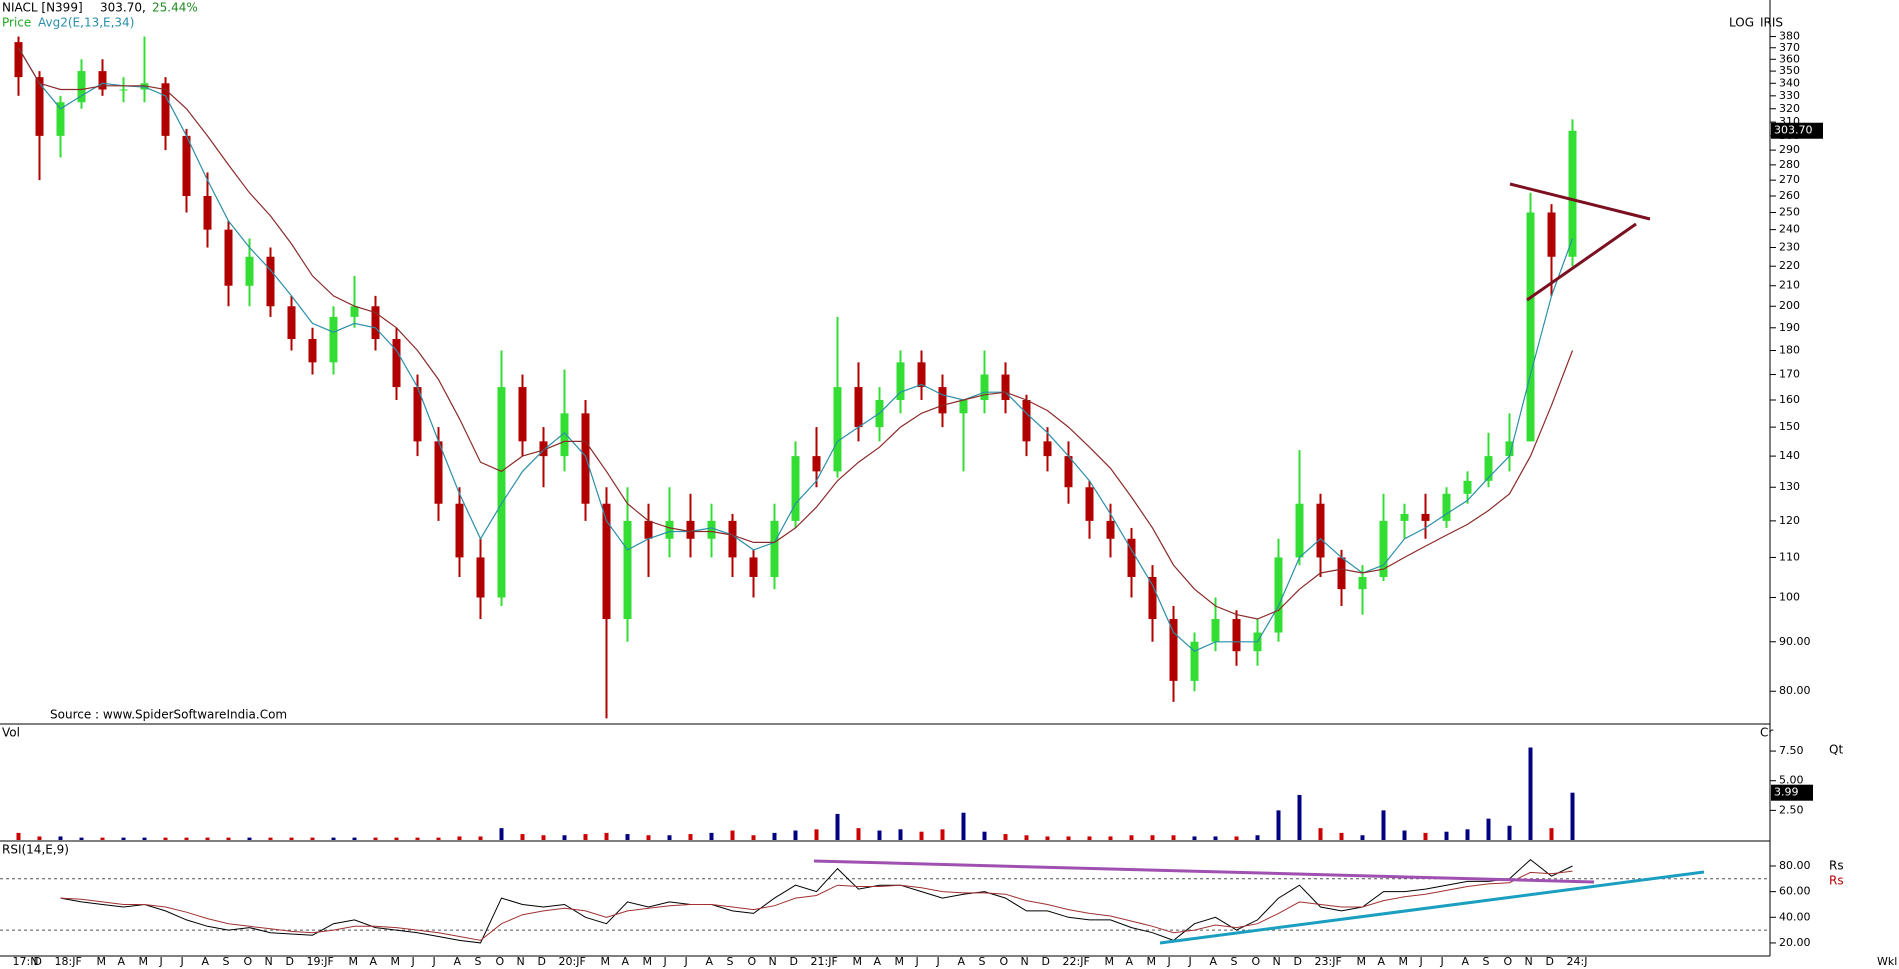  What do you see at coordinates (1836, 866) in the screenshot?
I see `axis-label: Rs` at bounding box center [1836, 866].